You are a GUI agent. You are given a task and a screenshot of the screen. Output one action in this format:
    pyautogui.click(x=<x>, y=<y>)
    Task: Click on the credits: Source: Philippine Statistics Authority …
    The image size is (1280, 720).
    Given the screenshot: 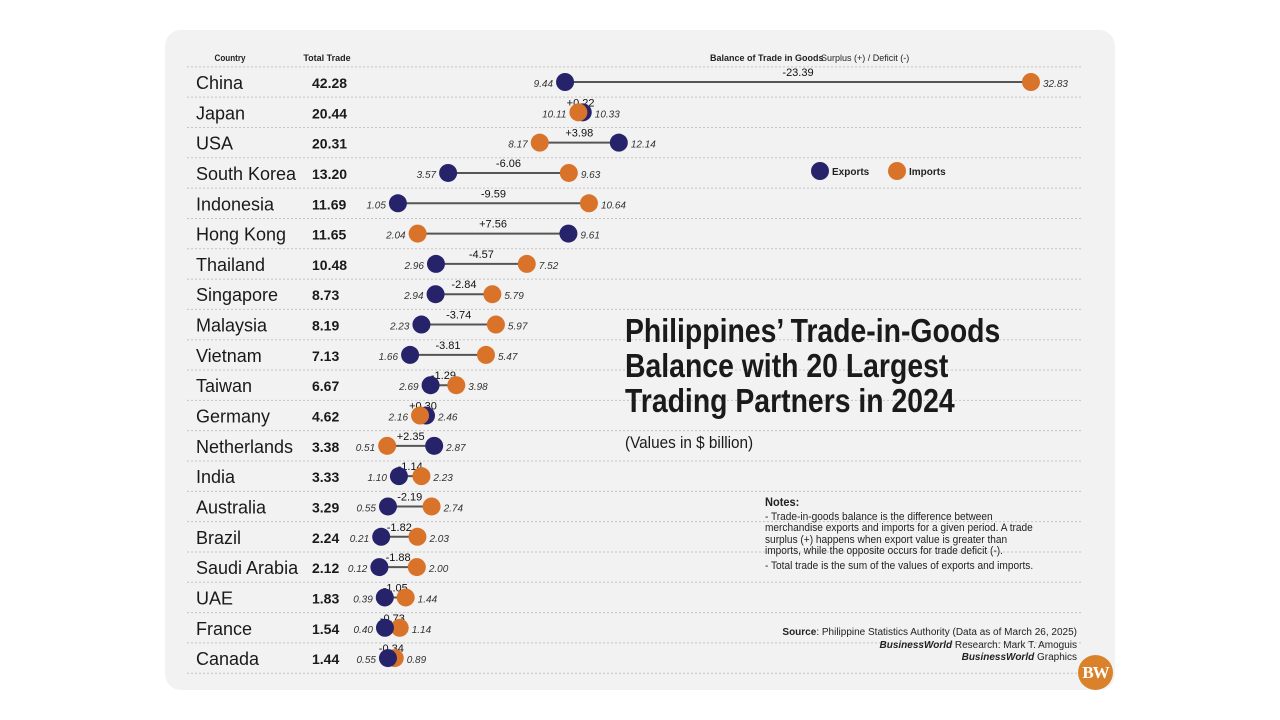 What is the action you would take?
    pyautogui.click(x=929, y=646)
    